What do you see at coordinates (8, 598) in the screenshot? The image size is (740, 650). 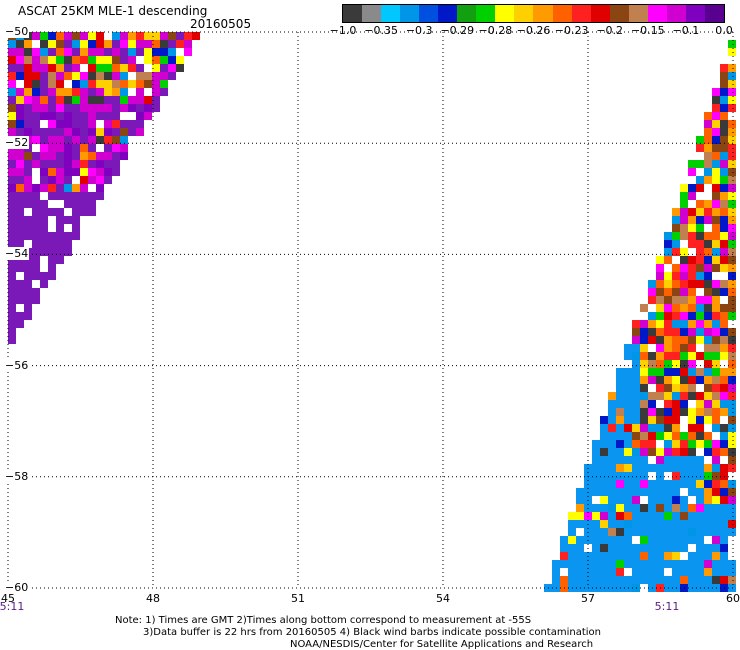 I see `longitude-tick-label: 45` at bounding box center [8, 598].